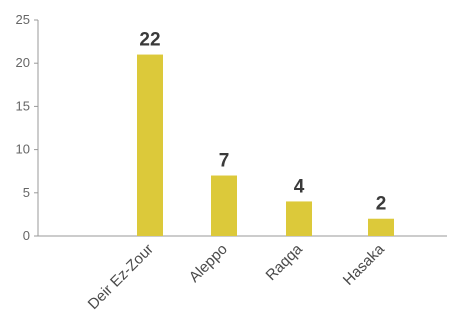 Image resolution: width=449 pixels, height=327 pixels. What do you see at coordinates (364, 264) in the screenshot?
I see `category-label: Hasaka` at bounding box center [364, 264].